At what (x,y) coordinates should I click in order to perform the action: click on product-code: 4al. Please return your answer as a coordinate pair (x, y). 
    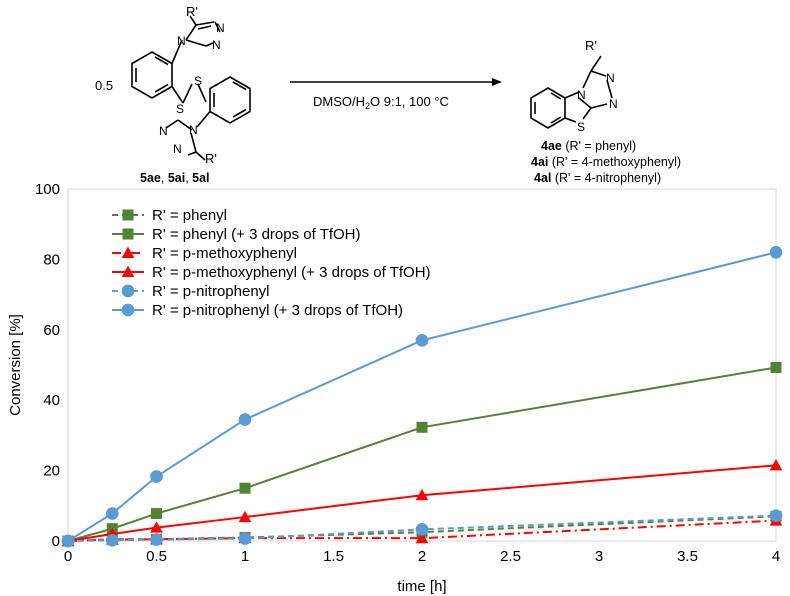
    Looking at the image, I should click on (542, 178).